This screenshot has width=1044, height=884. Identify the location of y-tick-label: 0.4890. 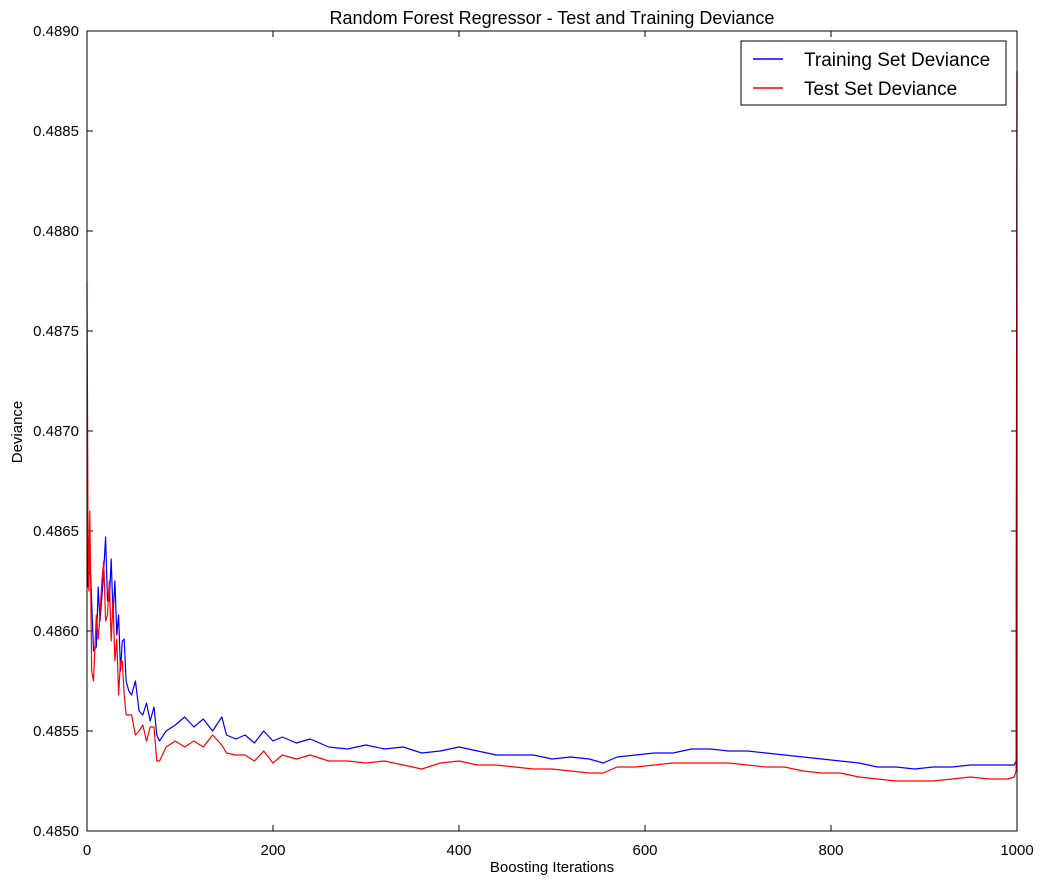
(56, 31).